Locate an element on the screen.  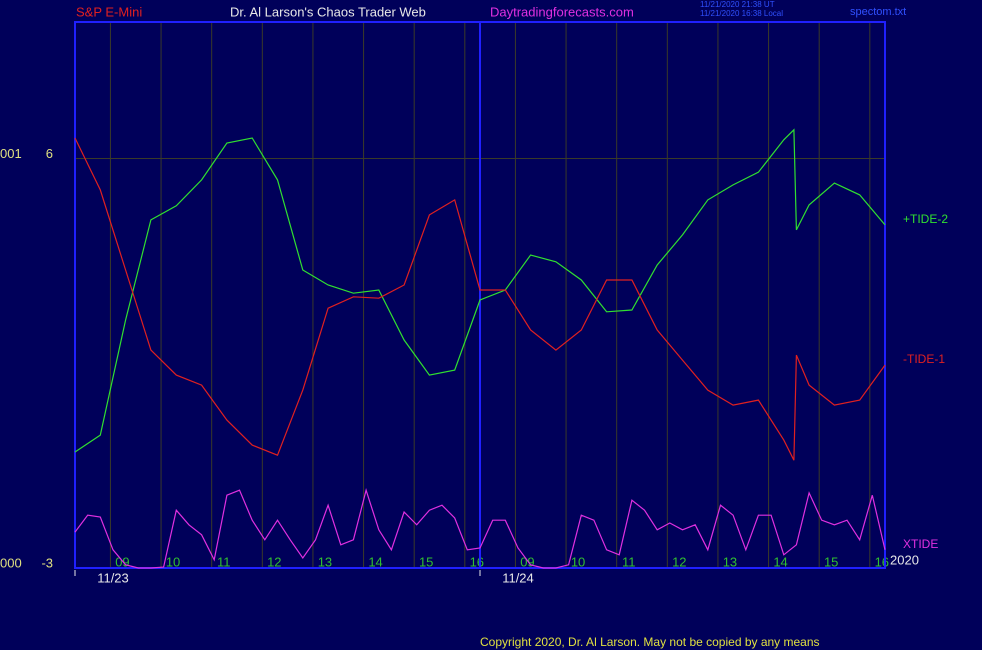
legend-label: +TIDE-2 is located at coordinates (925, 219).